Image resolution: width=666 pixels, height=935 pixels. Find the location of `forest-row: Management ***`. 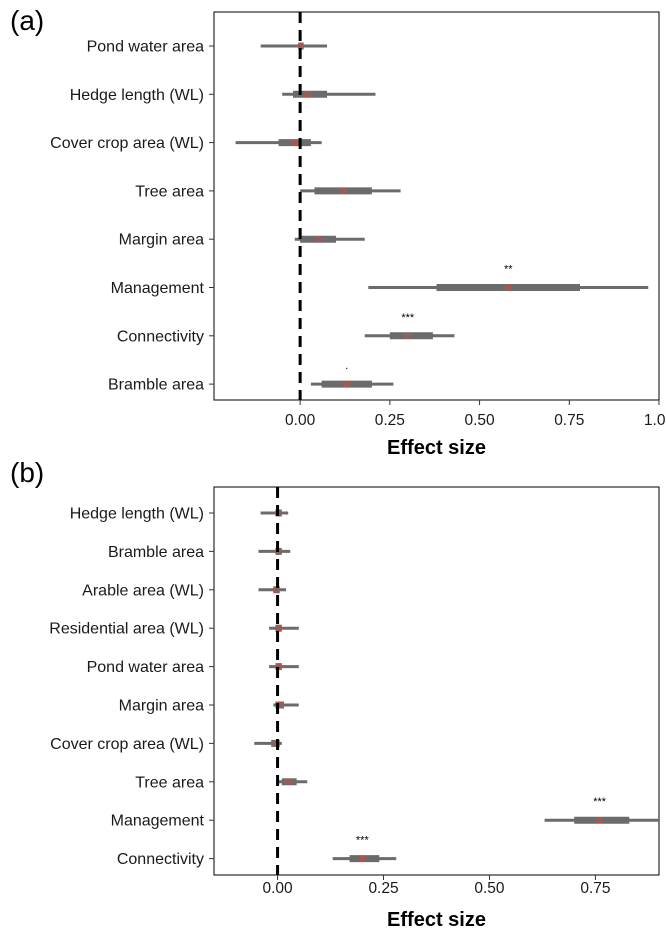

forest-row: Management *** is located at coordinates (385, 813).